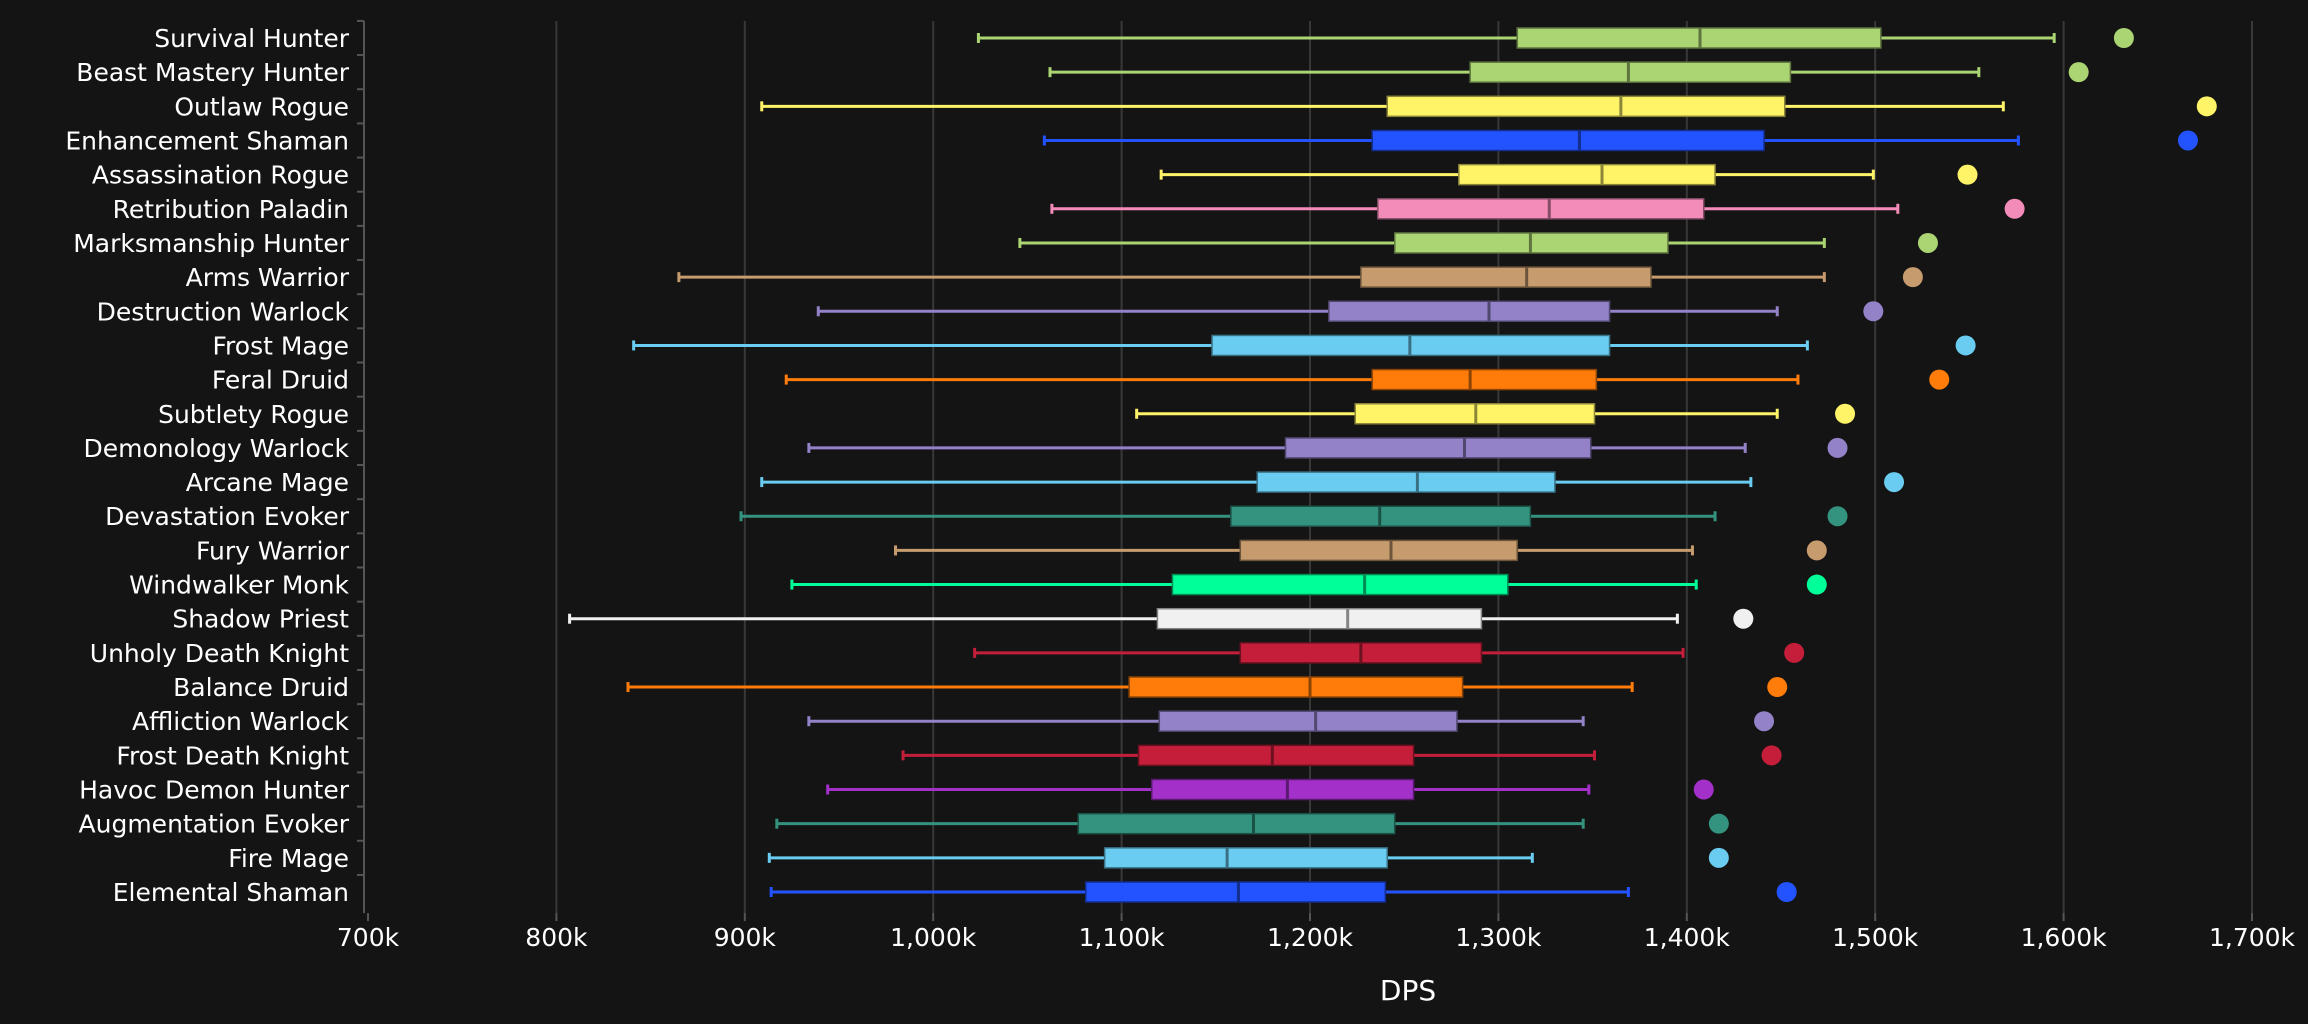 The width and height of the screenshot is (2308, 1024). What do you see at coordinates (227, 516) in the screenshot?
I see `y-category-label: Devastation Evoker` at bounding box center [227, 516].